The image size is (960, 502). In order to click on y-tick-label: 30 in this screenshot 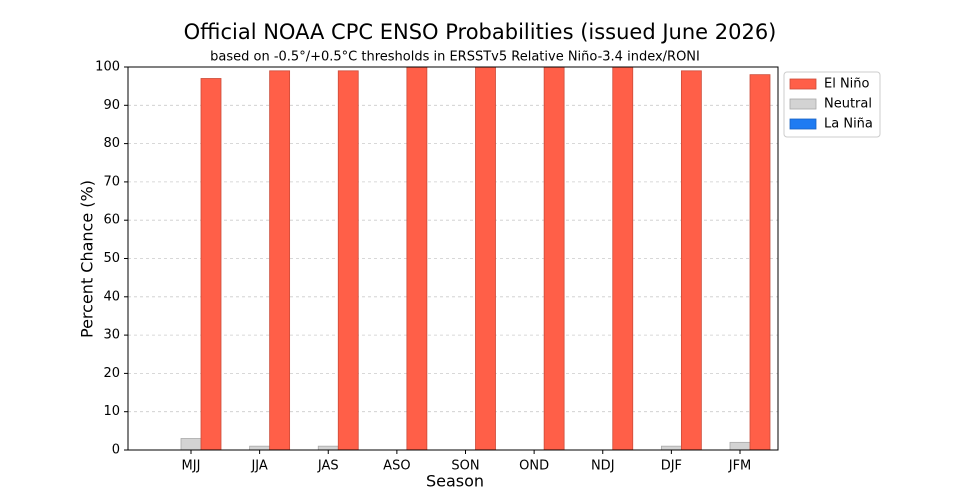, I will do `click(111, 335)`.